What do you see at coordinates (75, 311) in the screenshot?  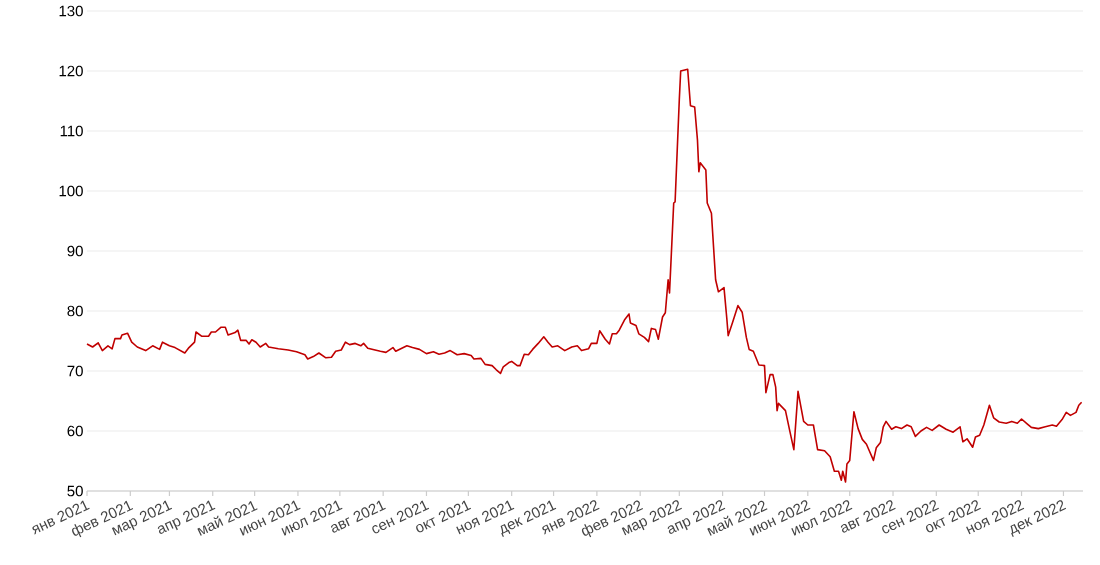 I see `y-tick-label: 80` at bounding box center [75, 311].